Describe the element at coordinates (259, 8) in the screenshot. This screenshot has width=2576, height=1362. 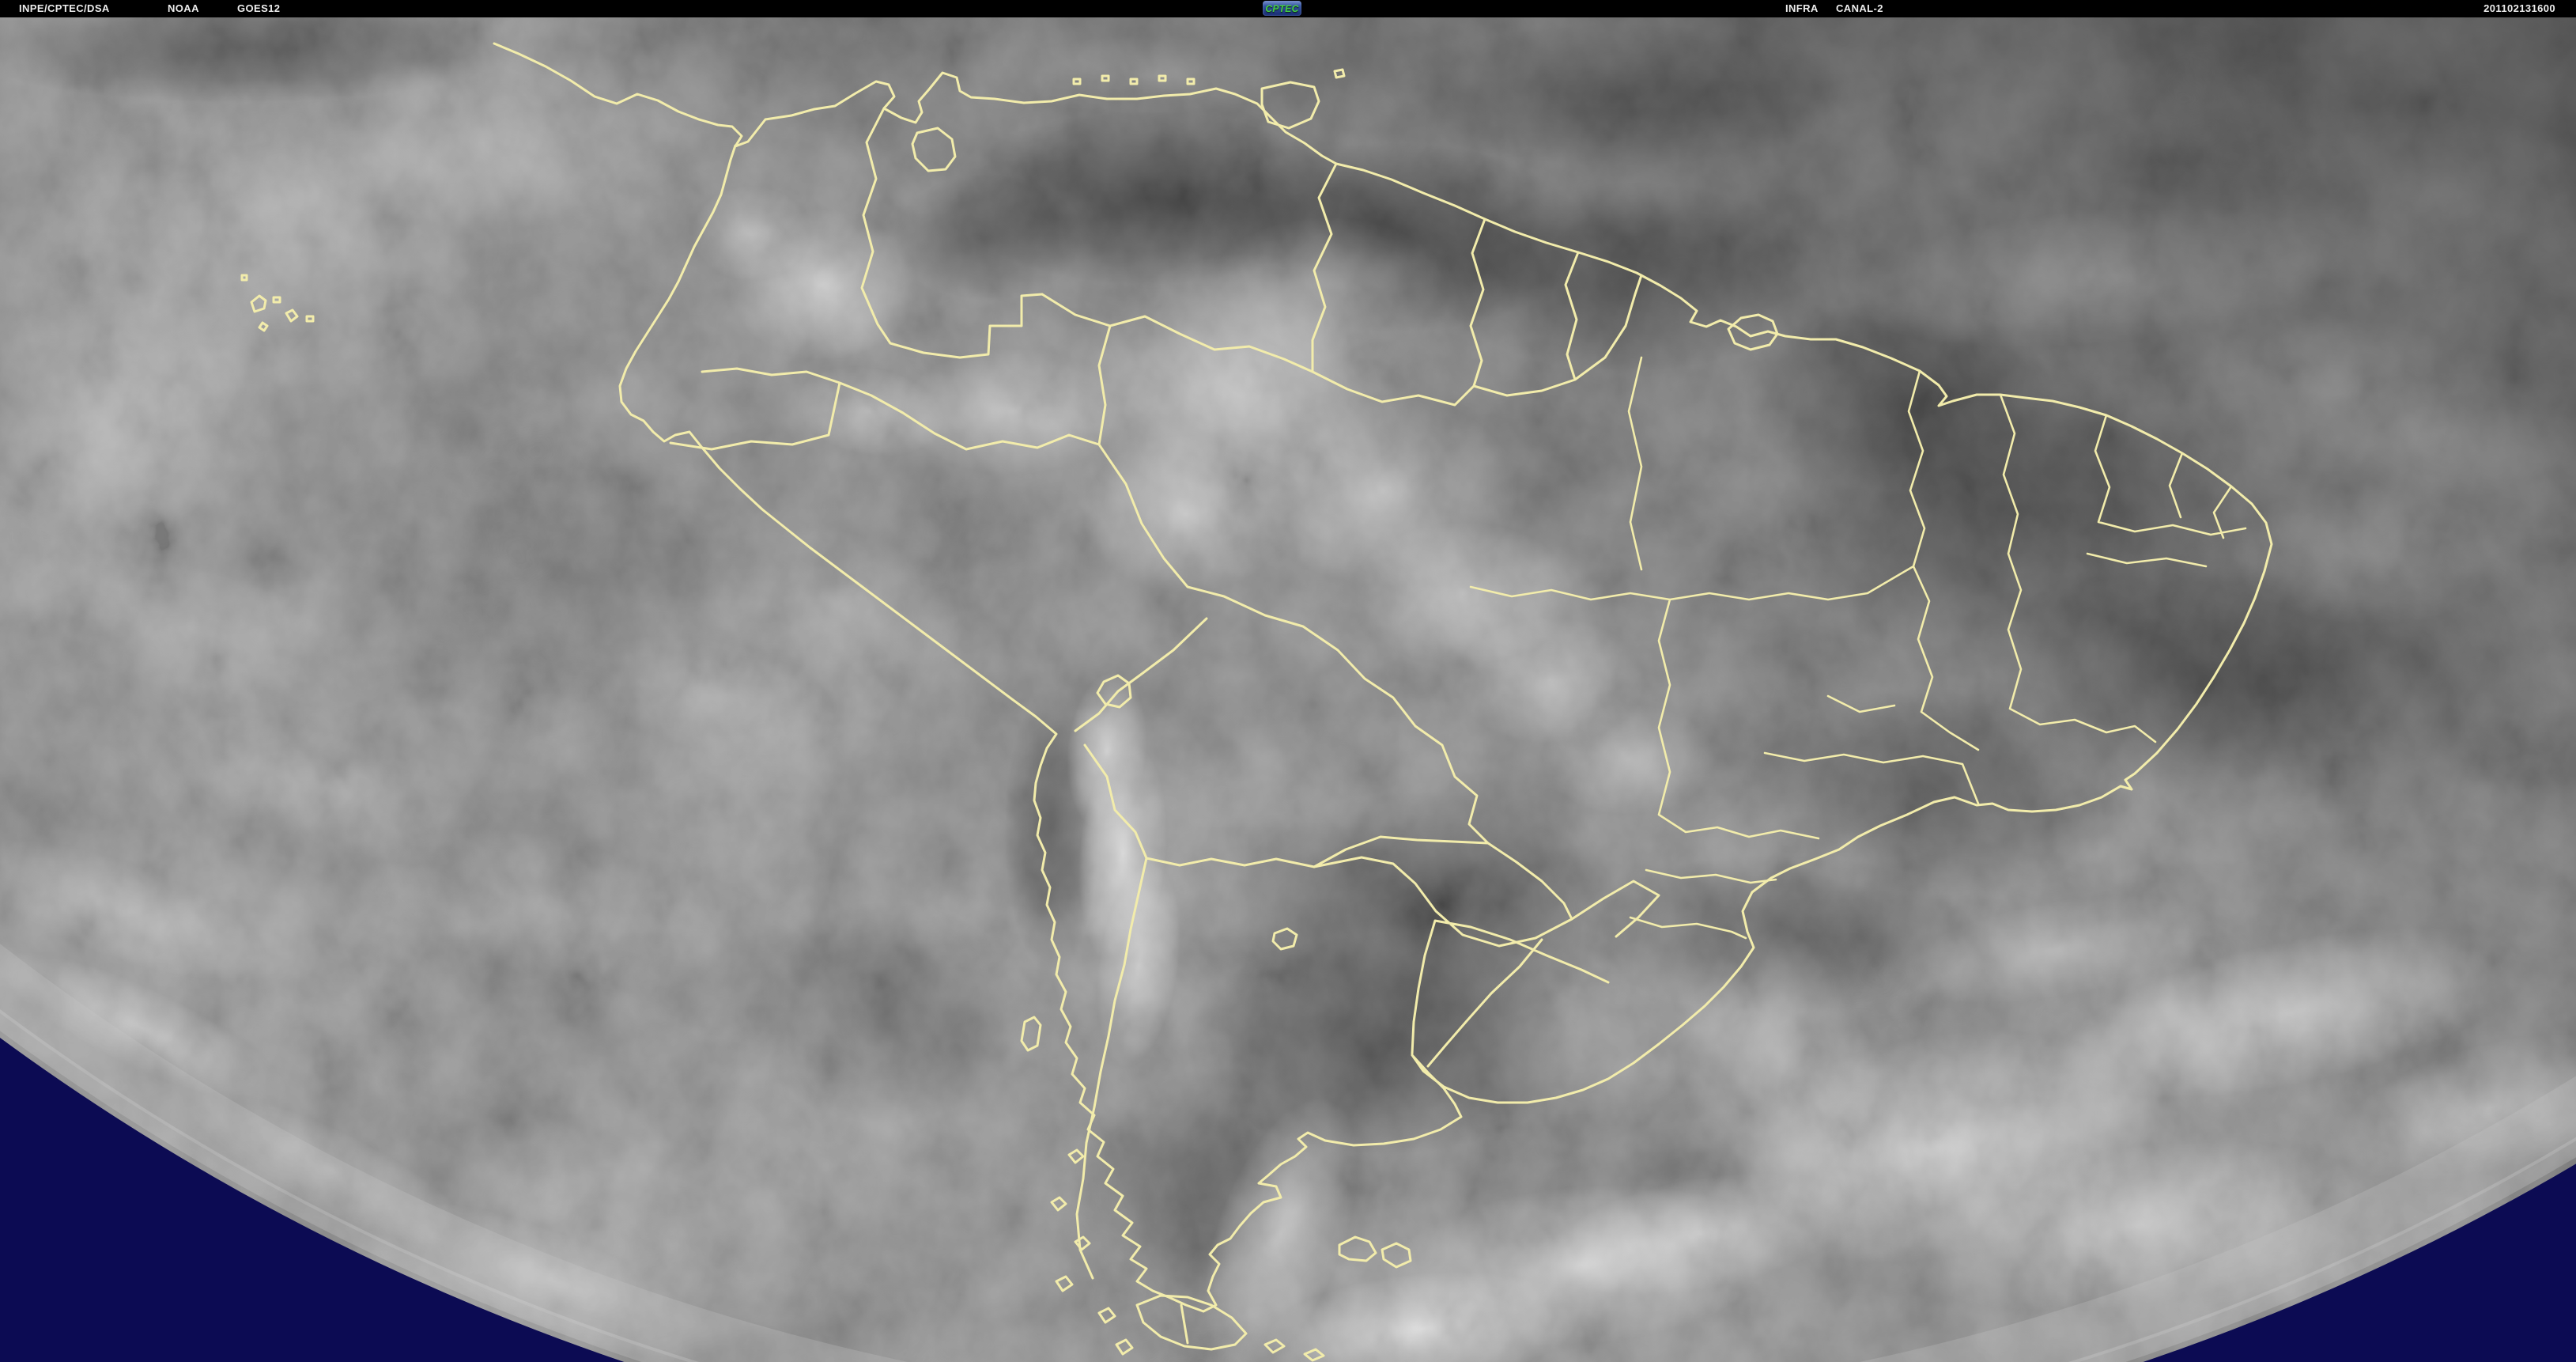
I see `satellite-label: GOES12` at that location.